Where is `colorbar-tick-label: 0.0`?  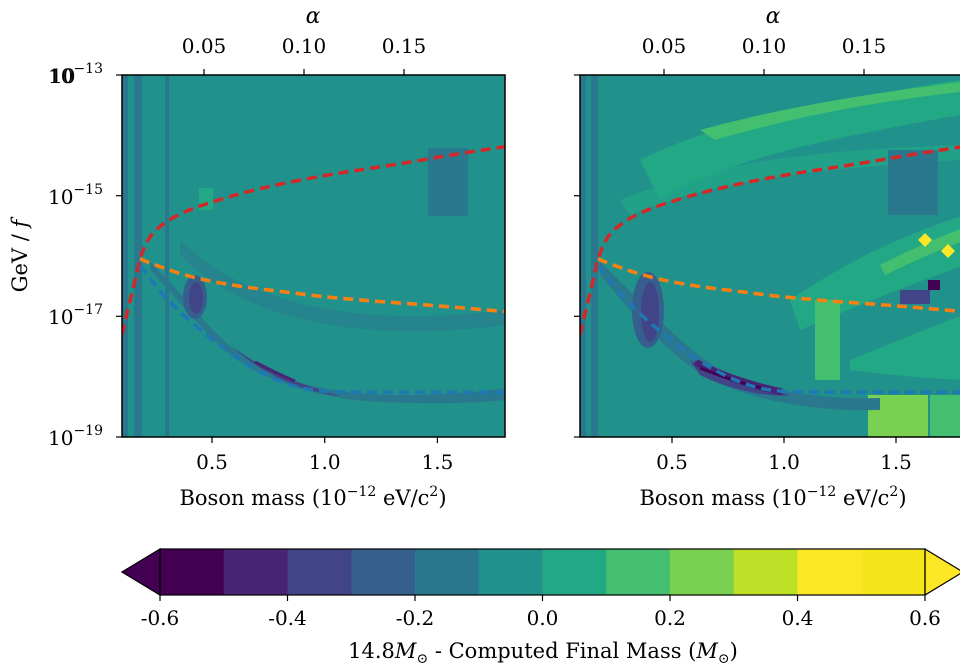
colorbar-tick-label: 0.0 is located at coordinates (543, 618).